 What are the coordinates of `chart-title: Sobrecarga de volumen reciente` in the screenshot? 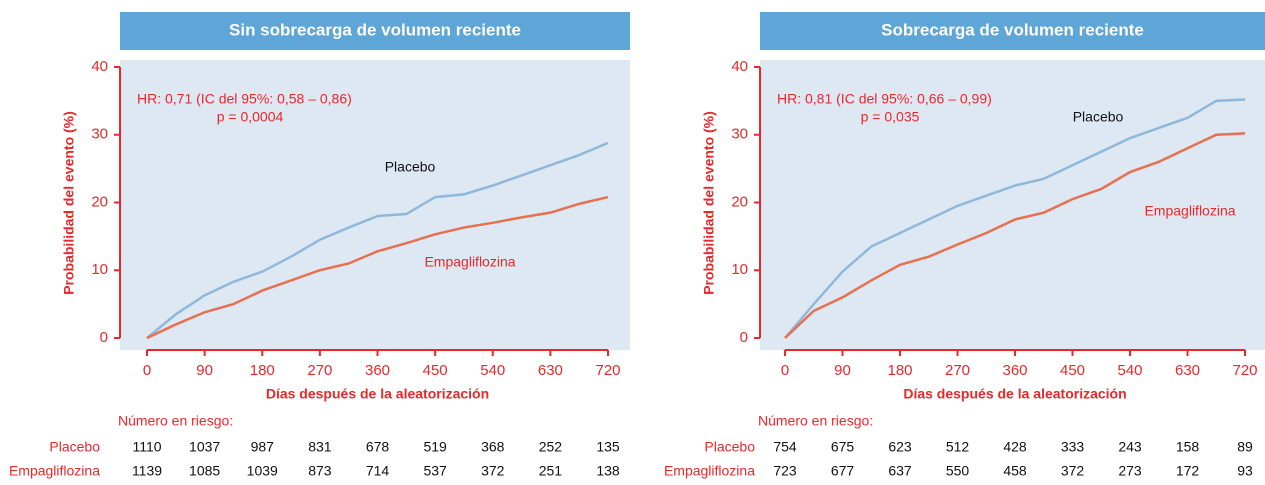 It's located at (1012, 29).